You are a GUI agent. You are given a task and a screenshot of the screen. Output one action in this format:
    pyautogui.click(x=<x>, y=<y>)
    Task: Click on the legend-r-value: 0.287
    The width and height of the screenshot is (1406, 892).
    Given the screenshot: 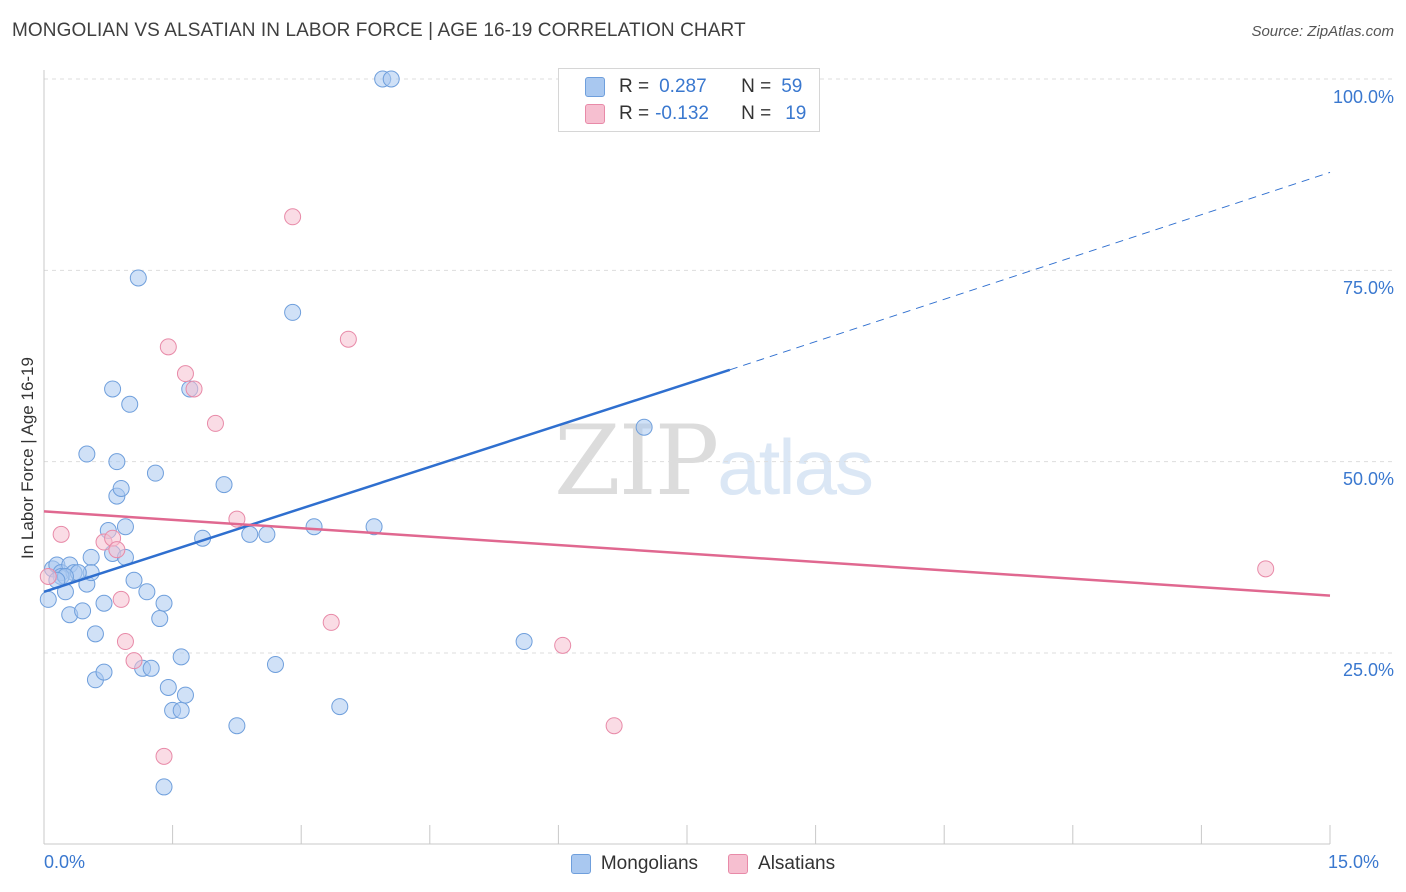 What is the action you would take?
    pyautogui.click(x=683, y=86)
    